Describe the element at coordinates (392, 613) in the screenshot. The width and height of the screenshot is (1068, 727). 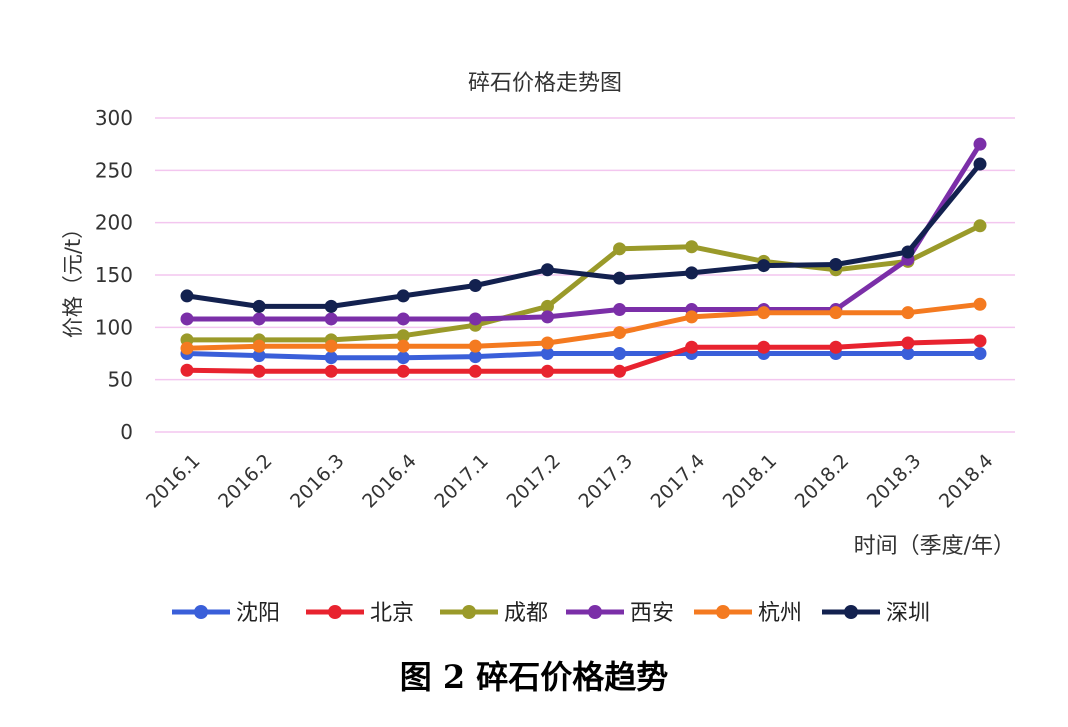
I see `legend-label: 北京` at that location.